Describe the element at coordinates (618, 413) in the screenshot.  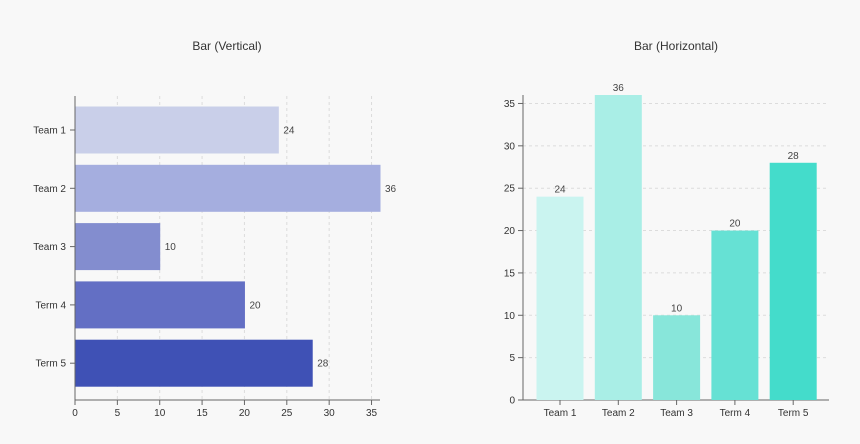
I see `x-tick-label: Team 2` at that location.